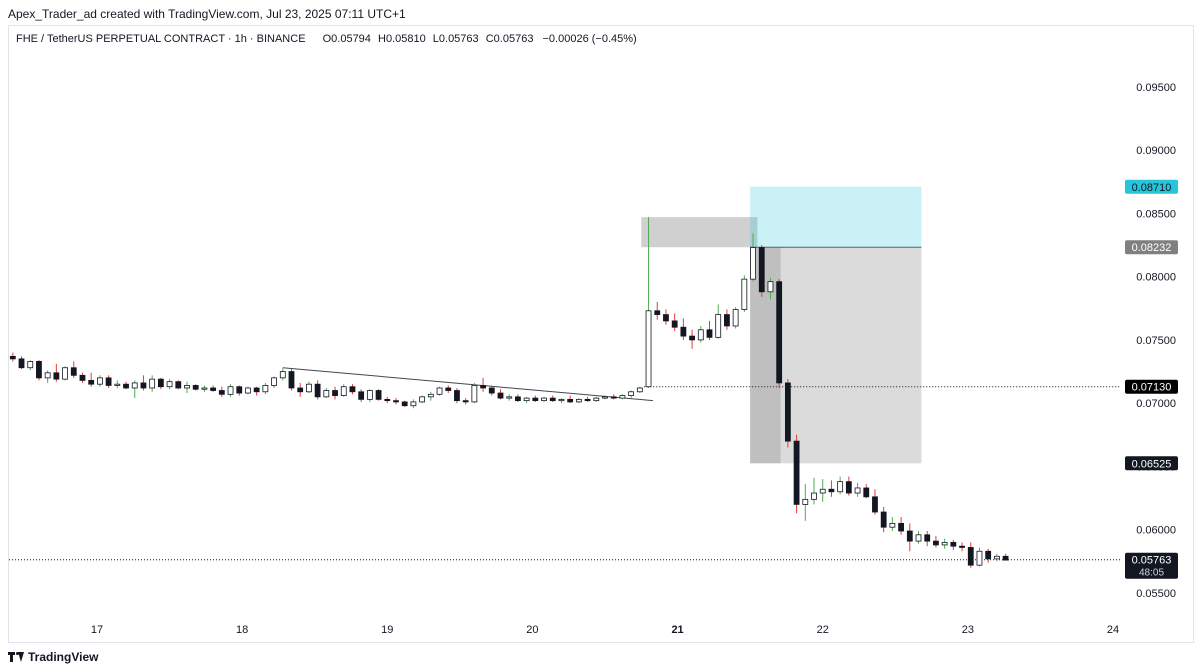 The width and height of the screenshot is (1200, 672). Describe the element at coordinates (489, 39) in the screenshot. I see `close-label: C` at that location.